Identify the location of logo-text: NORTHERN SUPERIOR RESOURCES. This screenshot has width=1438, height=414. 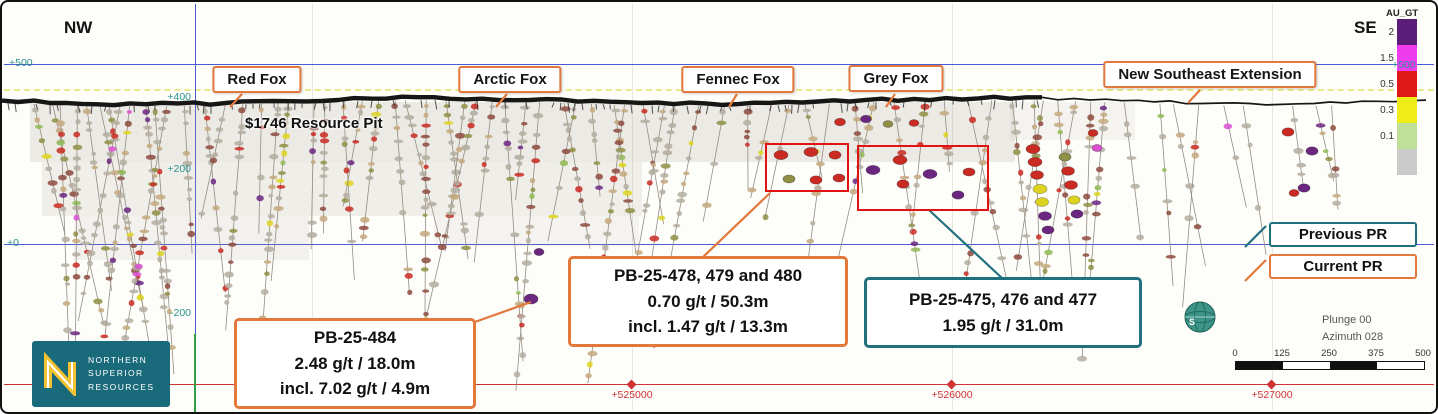
(121, 374).